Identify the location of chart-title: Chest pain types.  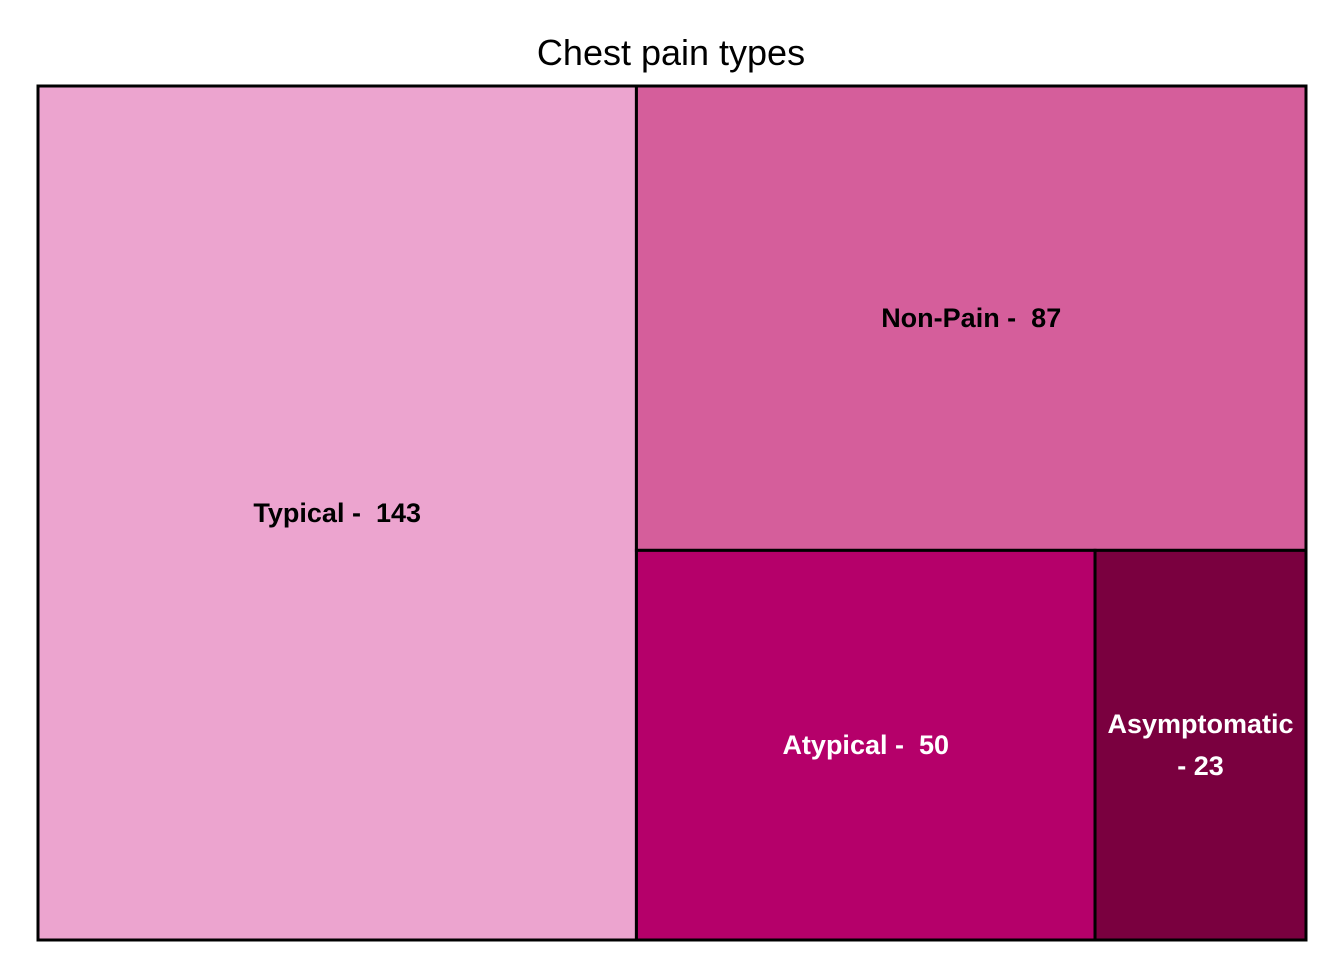
(671, 52).